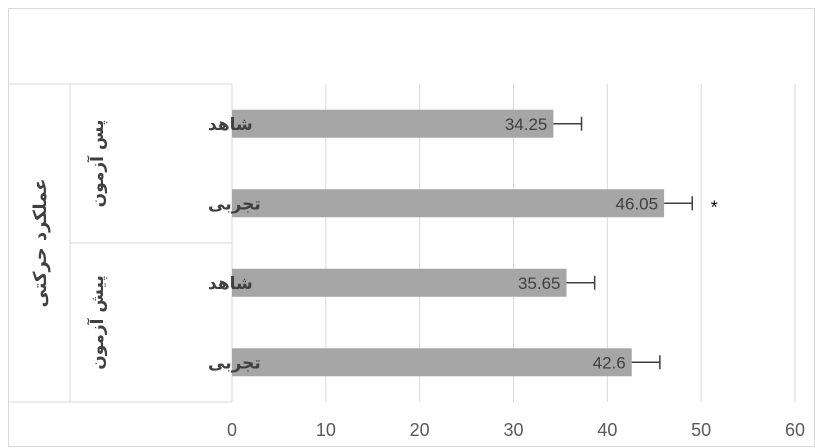 Image resolution: width=815 pixels, height=448 pixels. I want to click on x-tick-label: 20, so click(420, 430).